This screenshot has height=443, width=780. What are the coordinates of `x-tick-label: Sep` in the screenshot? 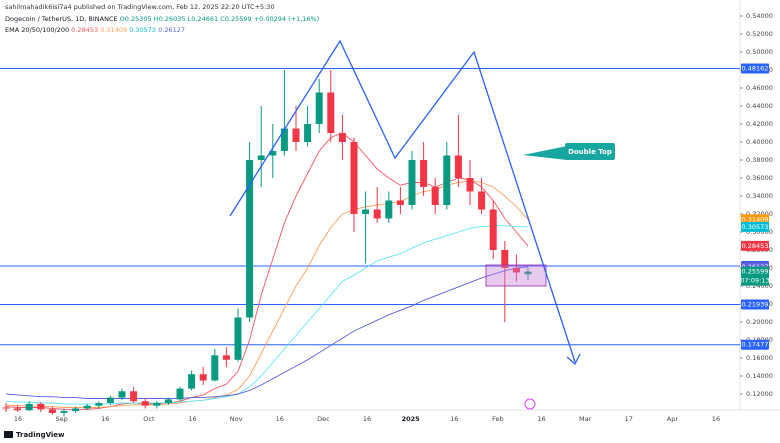 It's located at (61, 419).